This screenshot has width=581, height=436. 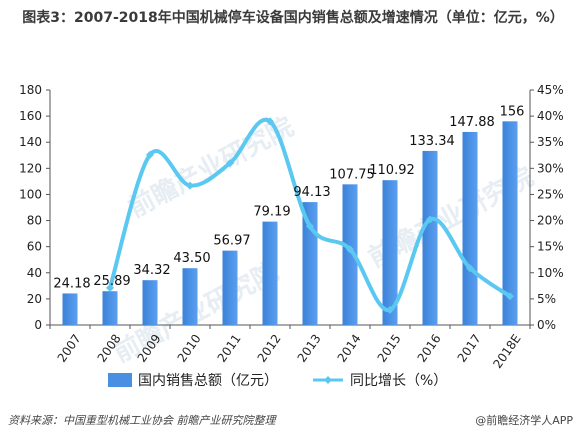 What do you see at coordinates (472, 122) in the screenshot?
I see `bar-value-label: 147.88` at bounding box center [472, 122].